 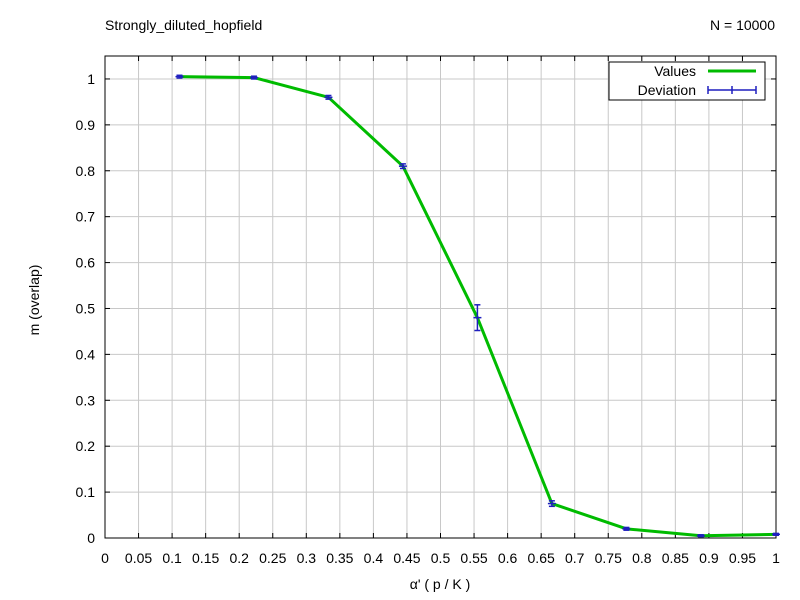 What do you see at coordinates (608, 558) in the screenshot?
I see `x-tick-label: 0.75` at bounding box center [608, 558].